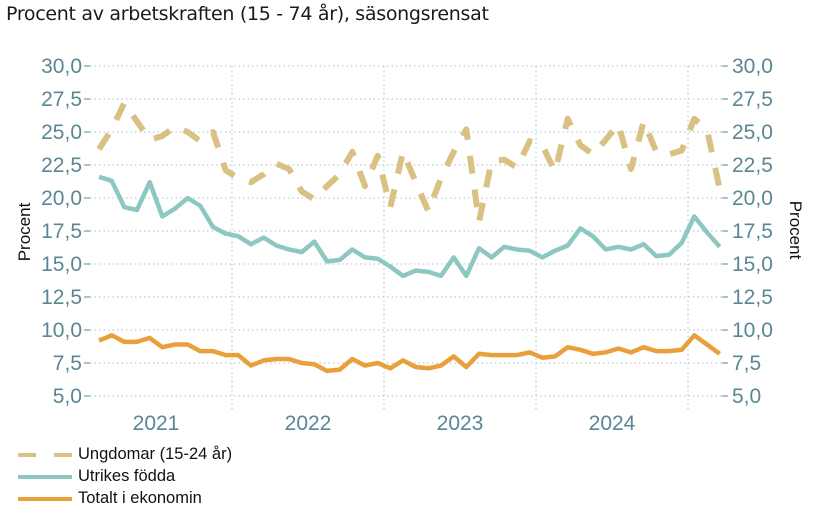 This screenshot has width=832, height=516. What do you see at coordinates (612, 423) in the screenshot?
I see `x-tick-label: 2024` at bounding box center [612, 423].